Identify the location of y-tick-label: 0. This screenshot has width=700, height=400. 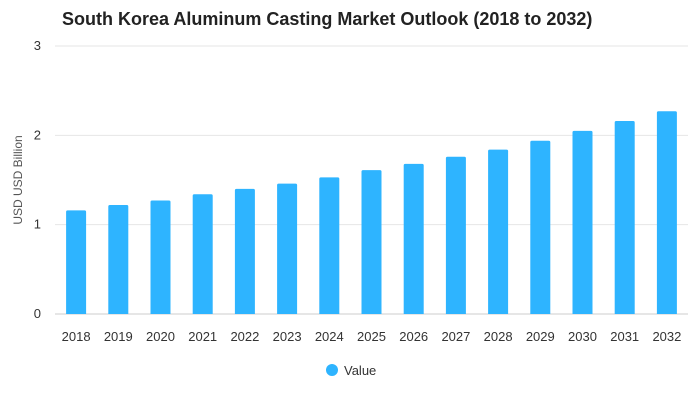
(37, 313).